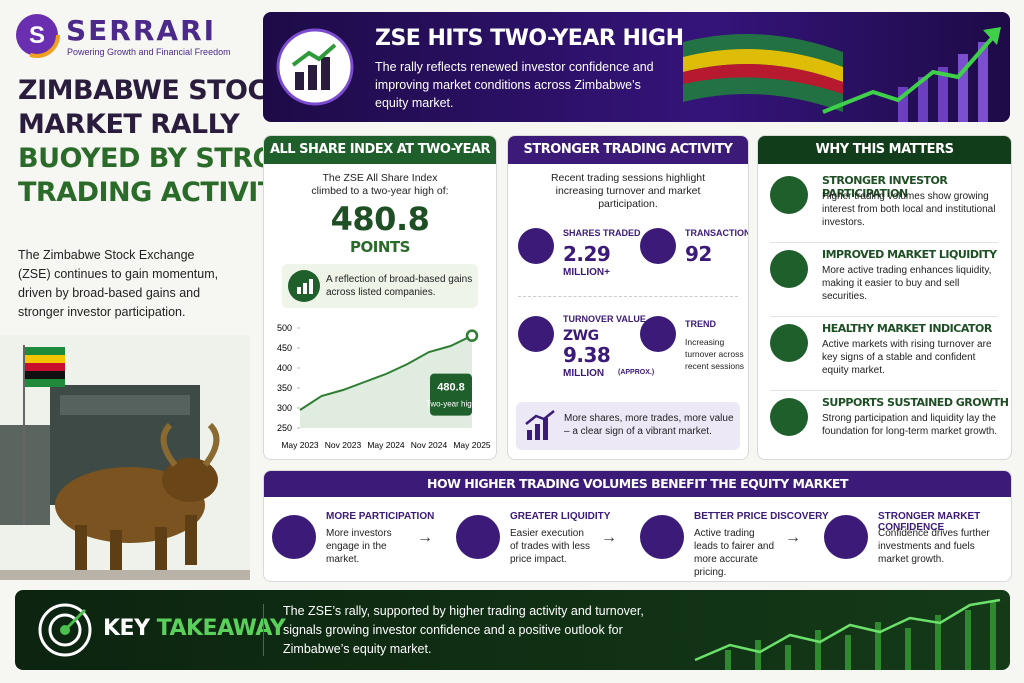 This screenshot has height=683, width=1024. Describe the element at coordinates (698, 254) in the screenshot. I see `stat-value: 92` at that location.